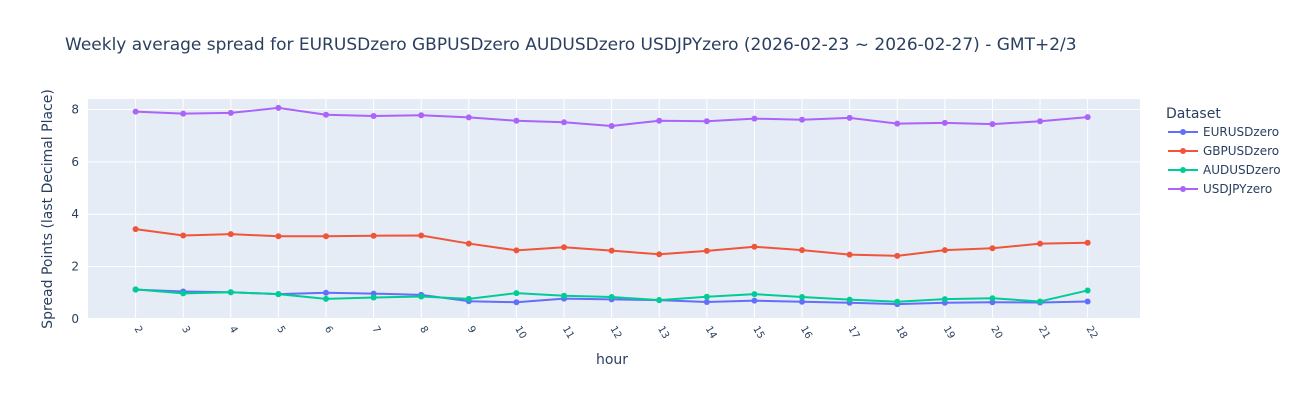  Describe the element at coordinates (1241, 151) in the screenshot. I see `legend-label: GBPUSDzero` at that location.